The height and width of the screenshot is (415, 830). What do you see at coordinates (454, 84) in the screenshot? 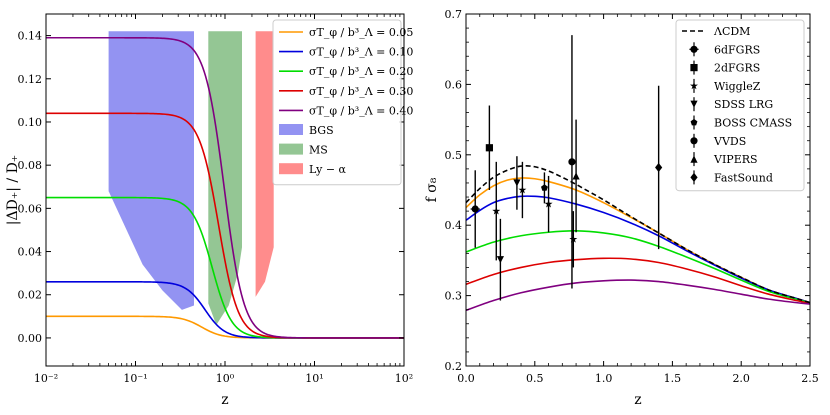
I see `right-ytick-label: 0.6` at bounding box center [454, 84].